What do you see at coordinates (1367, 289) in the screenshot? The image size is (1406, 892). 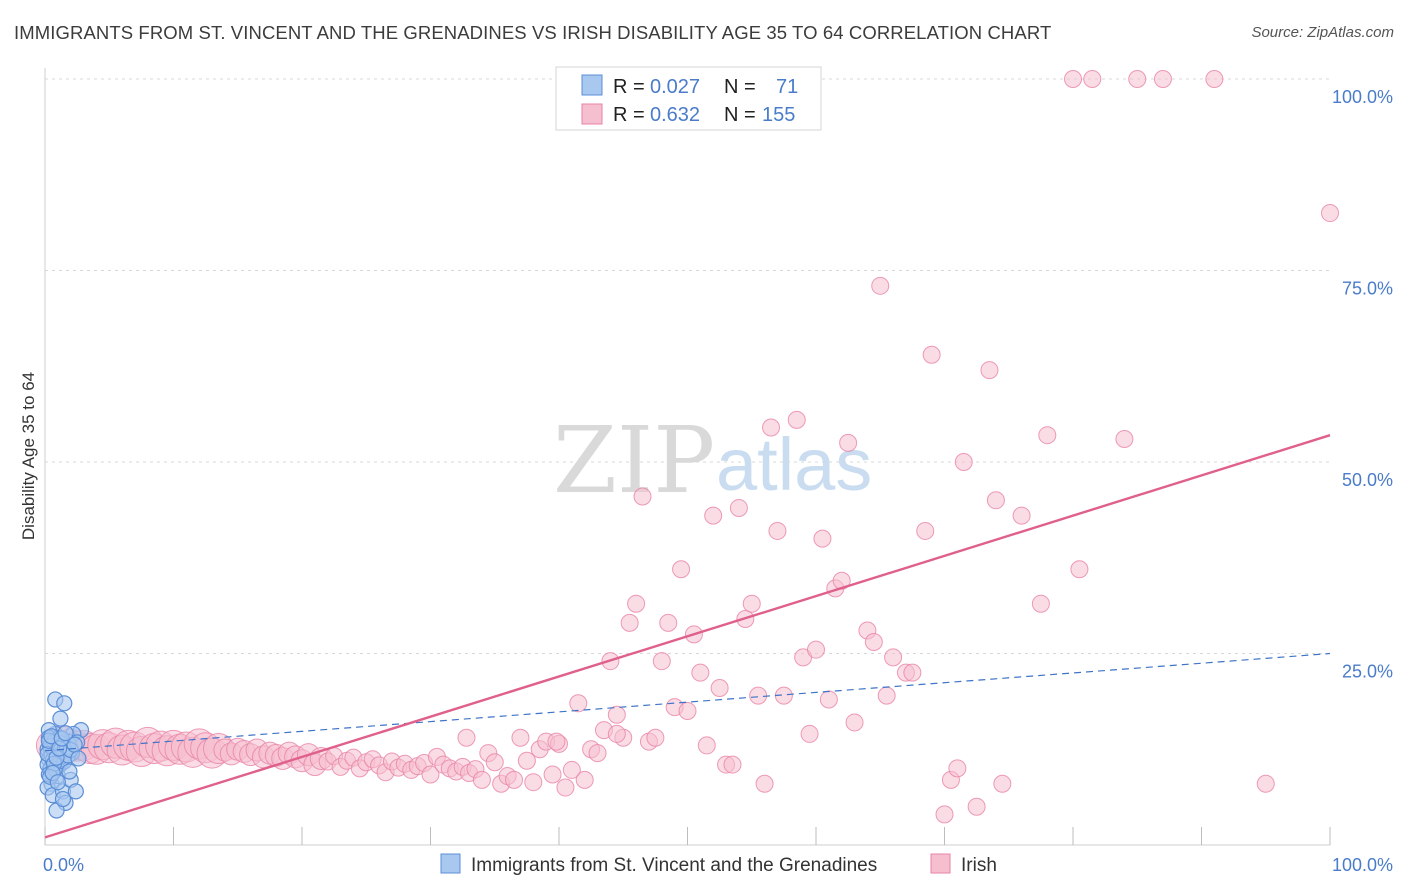 I see `y-tick-label: 75.0%` at bounding box center [1367, 289].